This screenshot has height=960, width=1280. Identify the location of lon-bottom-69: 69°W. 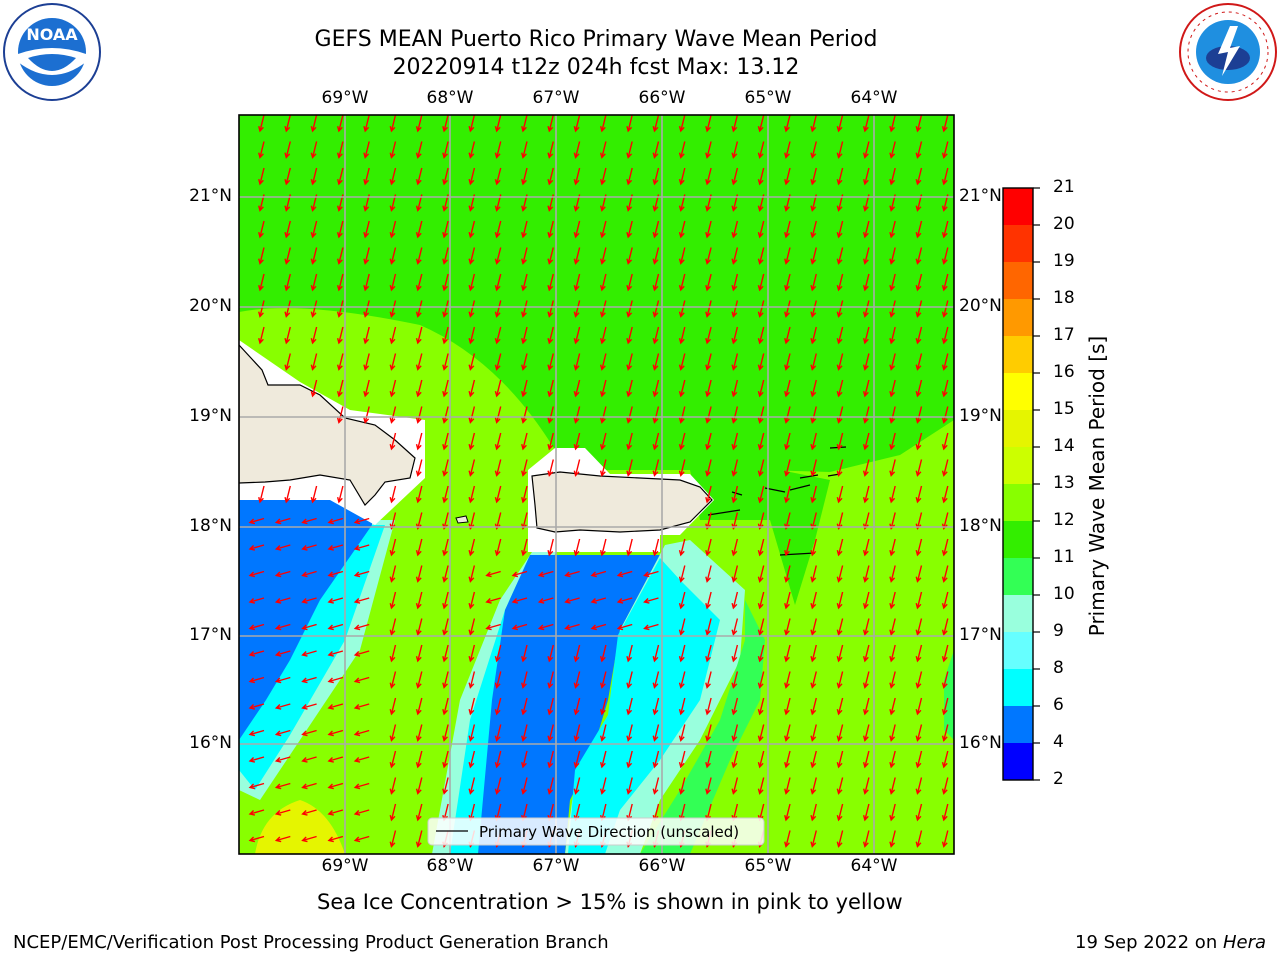
(345, 866).